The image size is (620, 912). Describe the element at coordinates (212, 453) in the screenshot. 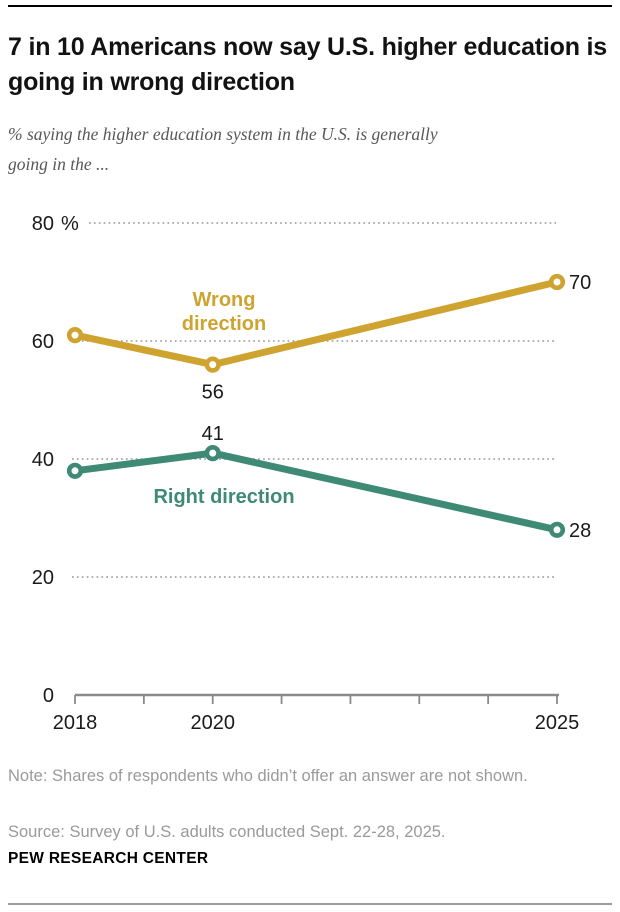

I see `data-point-right-direction-2020` at that location.